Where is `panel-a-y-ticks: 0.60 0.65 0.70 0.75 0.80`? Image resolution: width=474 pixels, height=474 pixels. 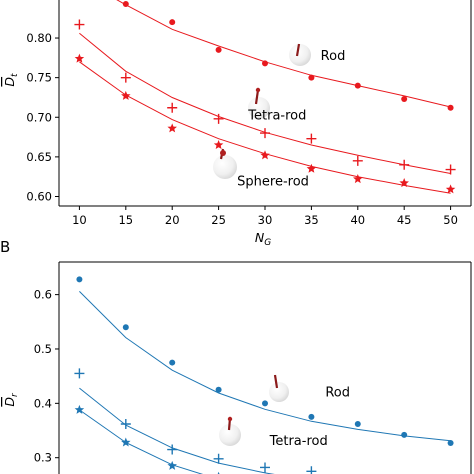
panel-a-y-ticks: 0.60 0.65 0.70 0.75 0.80 is located at coordinates (42, 117).